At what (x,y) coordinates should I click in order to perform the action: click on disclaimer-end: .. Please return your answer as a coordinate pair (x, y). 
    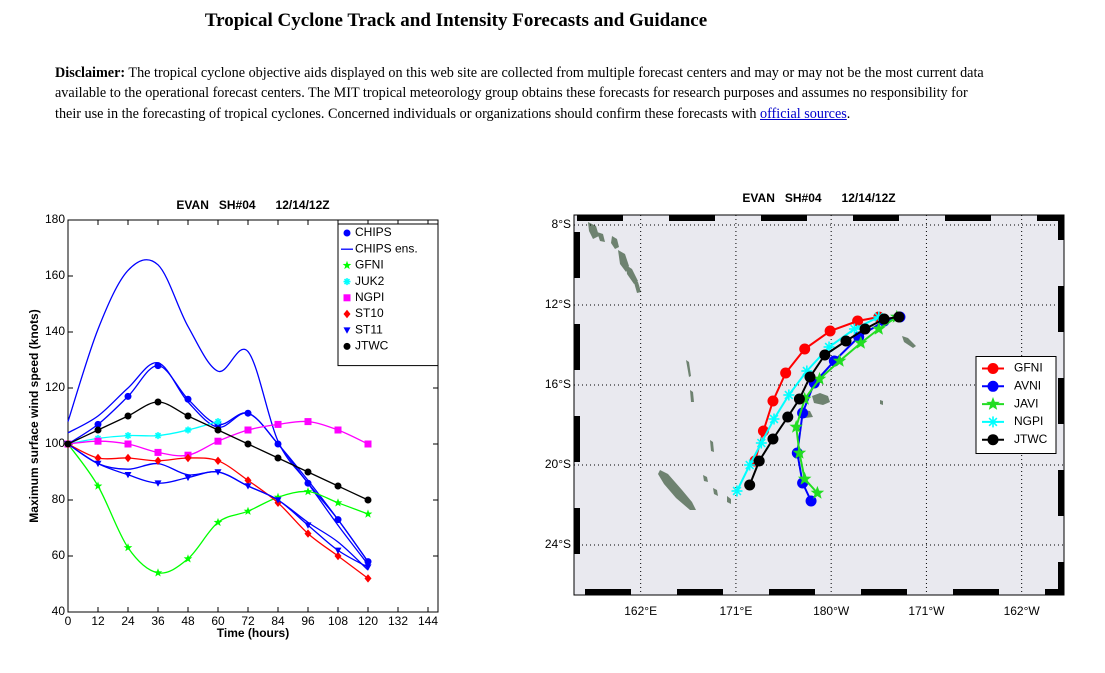
    Looking at the image, I should click on (848, 113).